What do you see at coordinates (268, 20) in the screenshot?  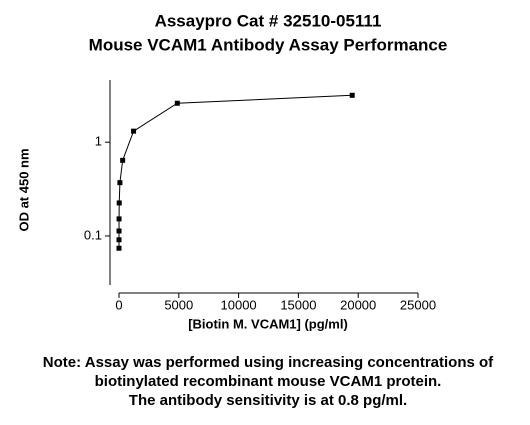 I see `chart-title: Assaypro Cat # 32510-05111` at bounding box center [268, 20].